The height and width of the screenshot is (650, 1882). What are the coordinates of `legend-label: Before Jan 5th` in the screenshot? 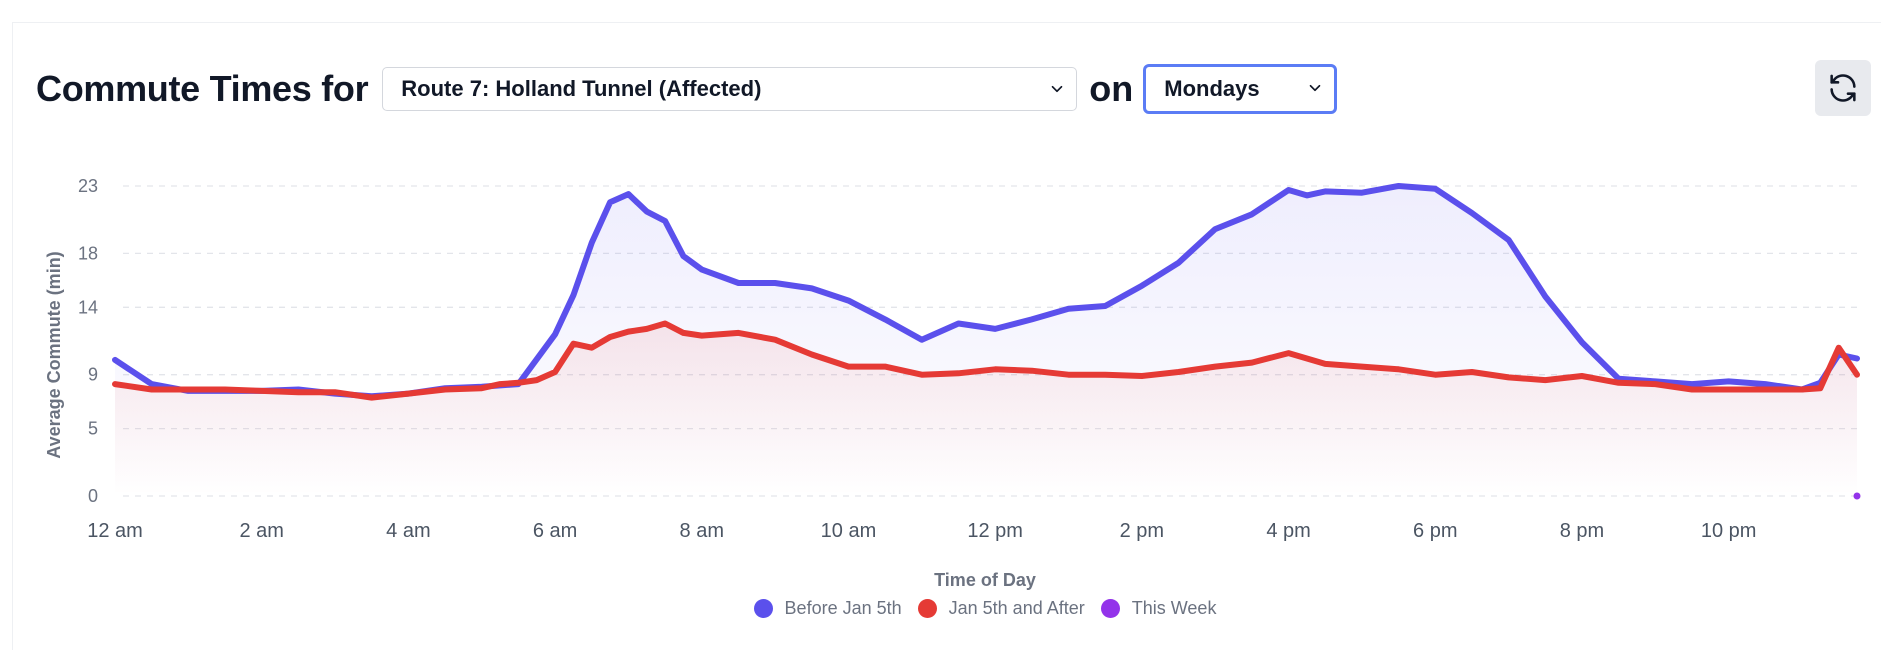 It's located at (843, 608).